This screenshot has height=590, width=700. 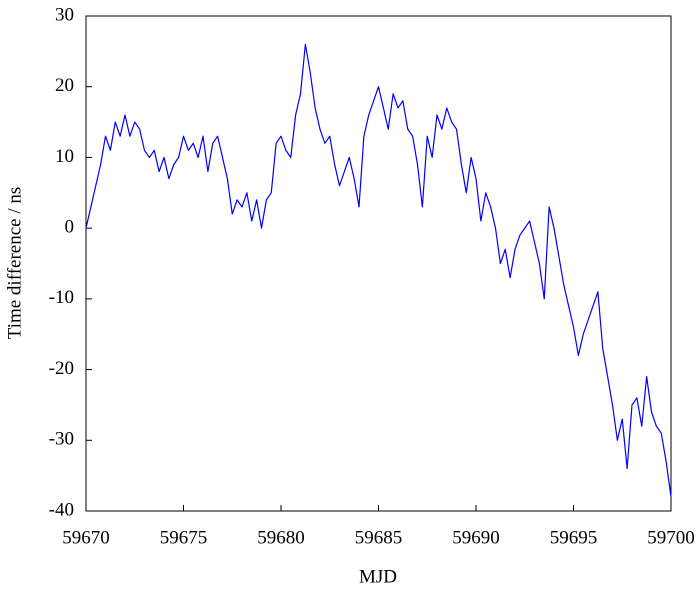 I want to click on y-tick-label: -30, so click(x=61, y=439).